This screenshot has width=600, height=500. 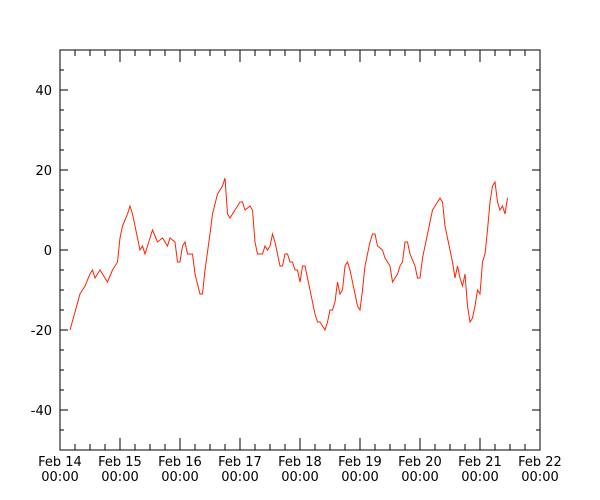 What do you see at coordinates (240, 462) in the screenshot?
I see `x-tick-label-date: Feb 17` at bounding box center [240, 462].